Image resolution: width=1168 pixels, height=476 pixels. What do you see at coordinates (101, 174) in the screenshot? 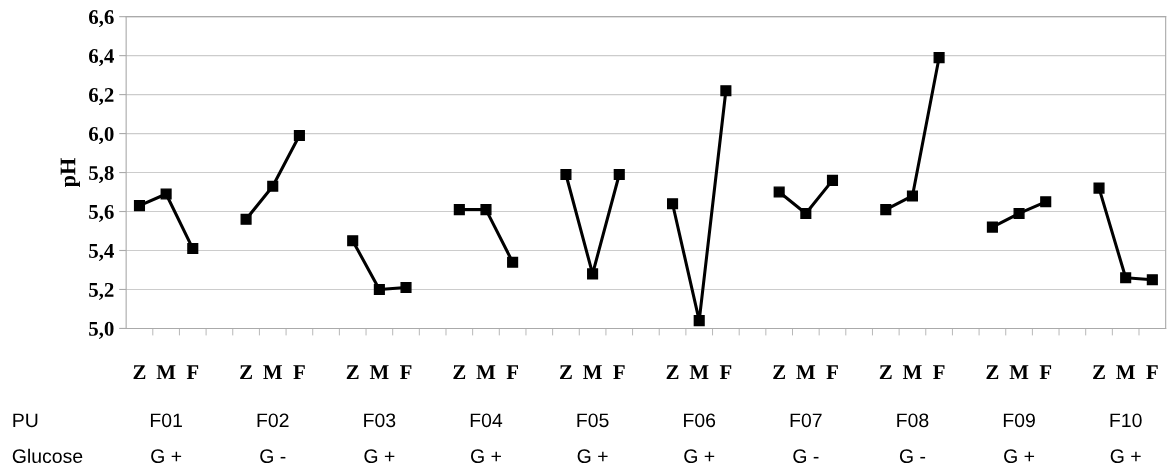
I see `y-tick-label: 5,8` at bounding box center [101, 174].